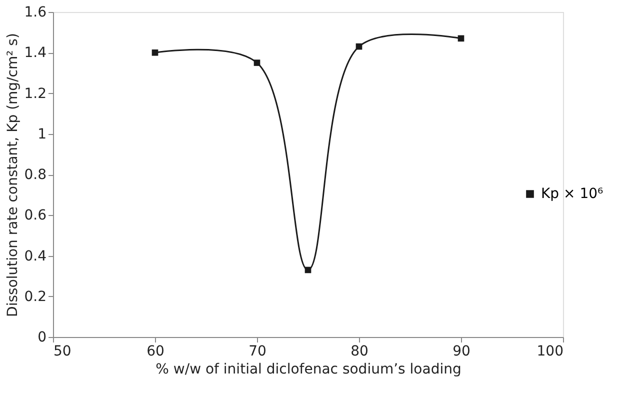 Image resolution: width=630 pixels, height=408 pixels. I want to click on legend-label: Kp × 10⁶, so click(572, 194).